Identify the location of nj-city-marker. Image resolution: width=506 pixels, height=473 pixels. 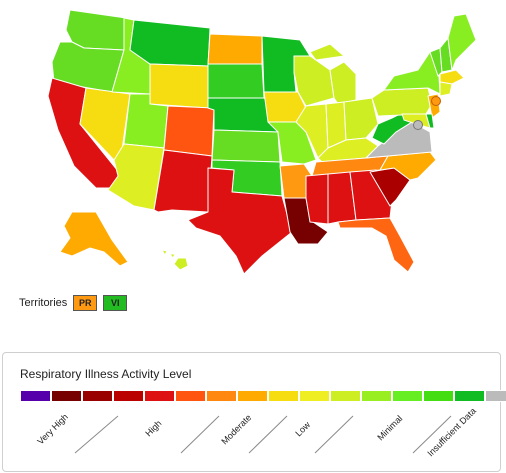
(436, 101).